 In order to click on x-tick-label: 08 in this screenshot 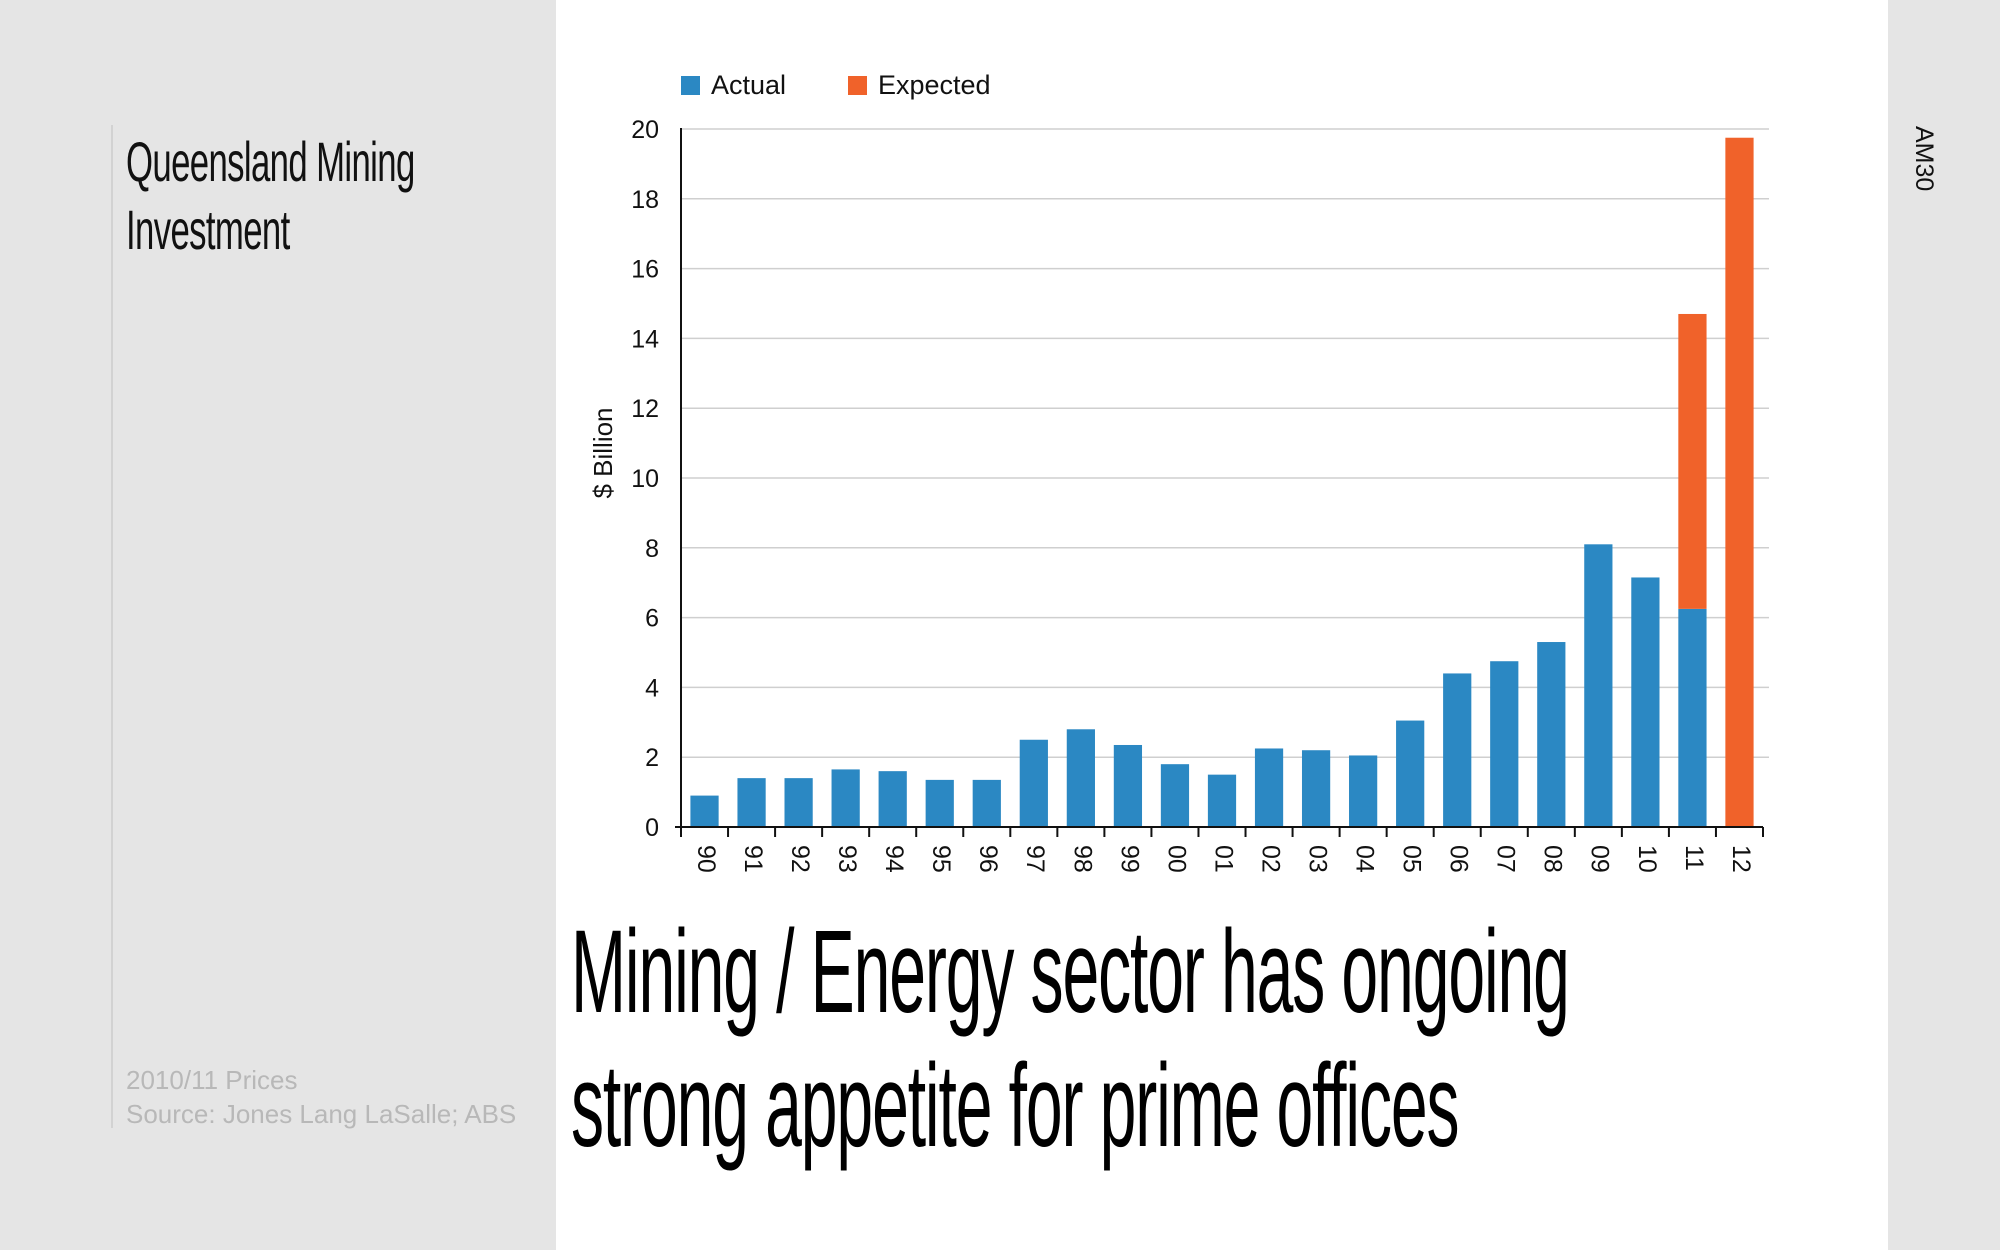, I will do `click(1553, 859)`.